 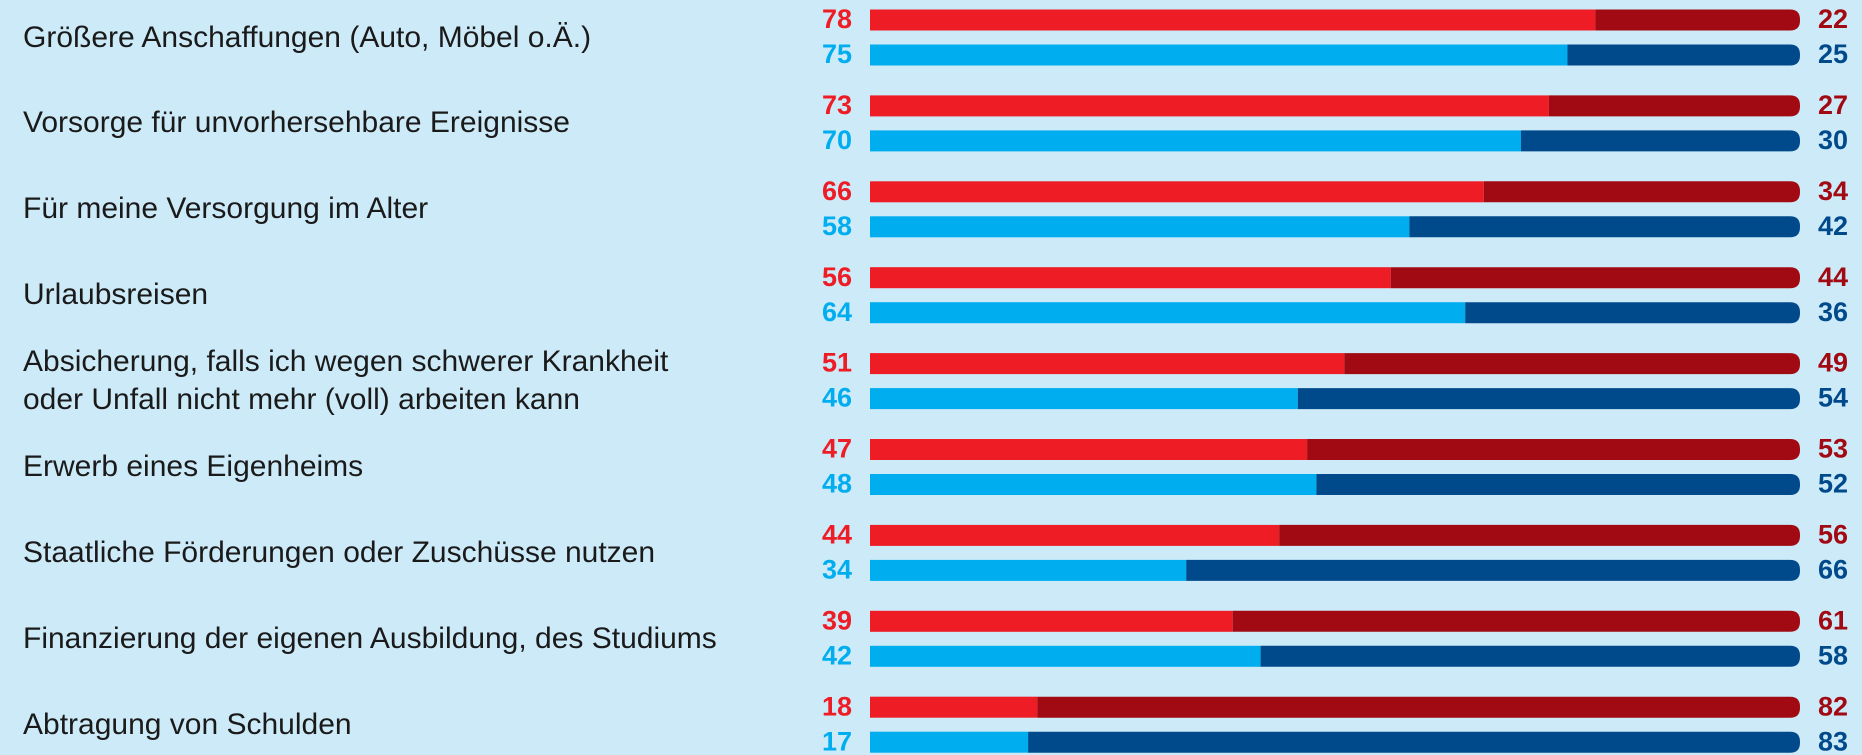 What do you see at coordinates (1833, 484) in the screenshot?
I see `value-label: 52` at bounding box center [1833, 484].